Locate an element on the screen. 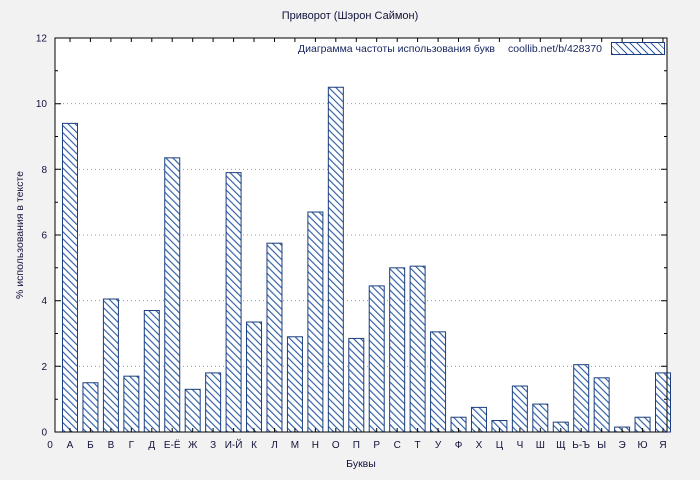  bar-М is located at coordinates (294, 384).